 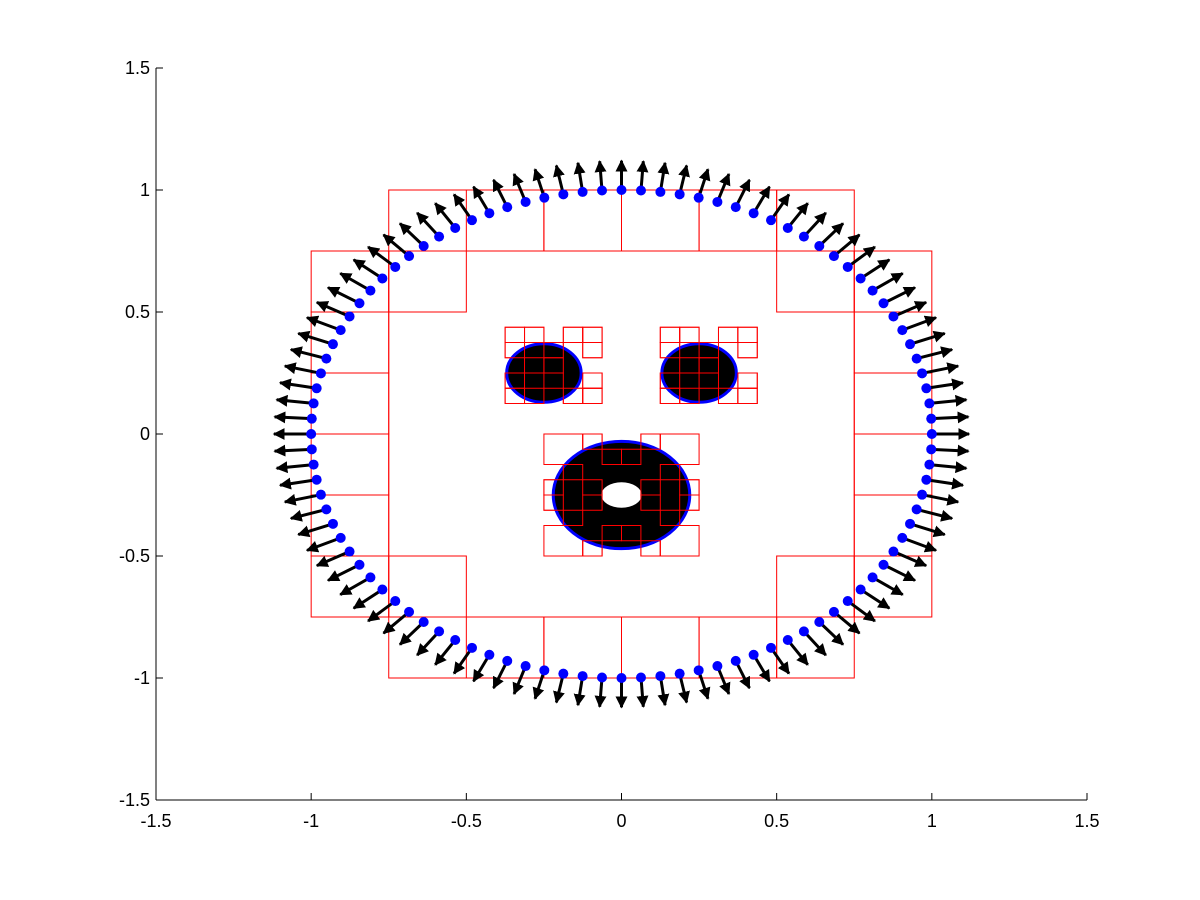 What do you see at coordinates (932, 821) in the screenshot?
I see `x-tick-label: 1` at bounding box center [932, 821].